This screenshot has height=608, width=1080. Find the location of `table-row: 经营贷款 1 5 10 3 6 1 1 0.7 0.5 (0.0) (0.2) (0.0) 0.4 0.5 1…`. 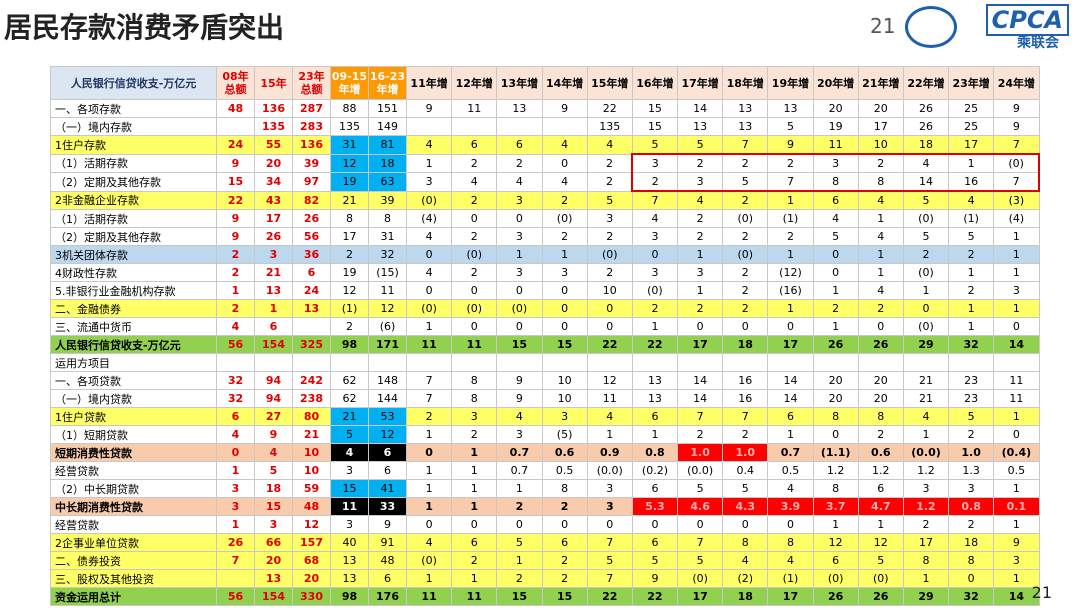

table-row: 经营贷款 1 5 10 3 6 1 1 0.7 0.5 (0.0) (0.2) (0.0) 0.4 0.5 1… is located at coordinates (545, 470).